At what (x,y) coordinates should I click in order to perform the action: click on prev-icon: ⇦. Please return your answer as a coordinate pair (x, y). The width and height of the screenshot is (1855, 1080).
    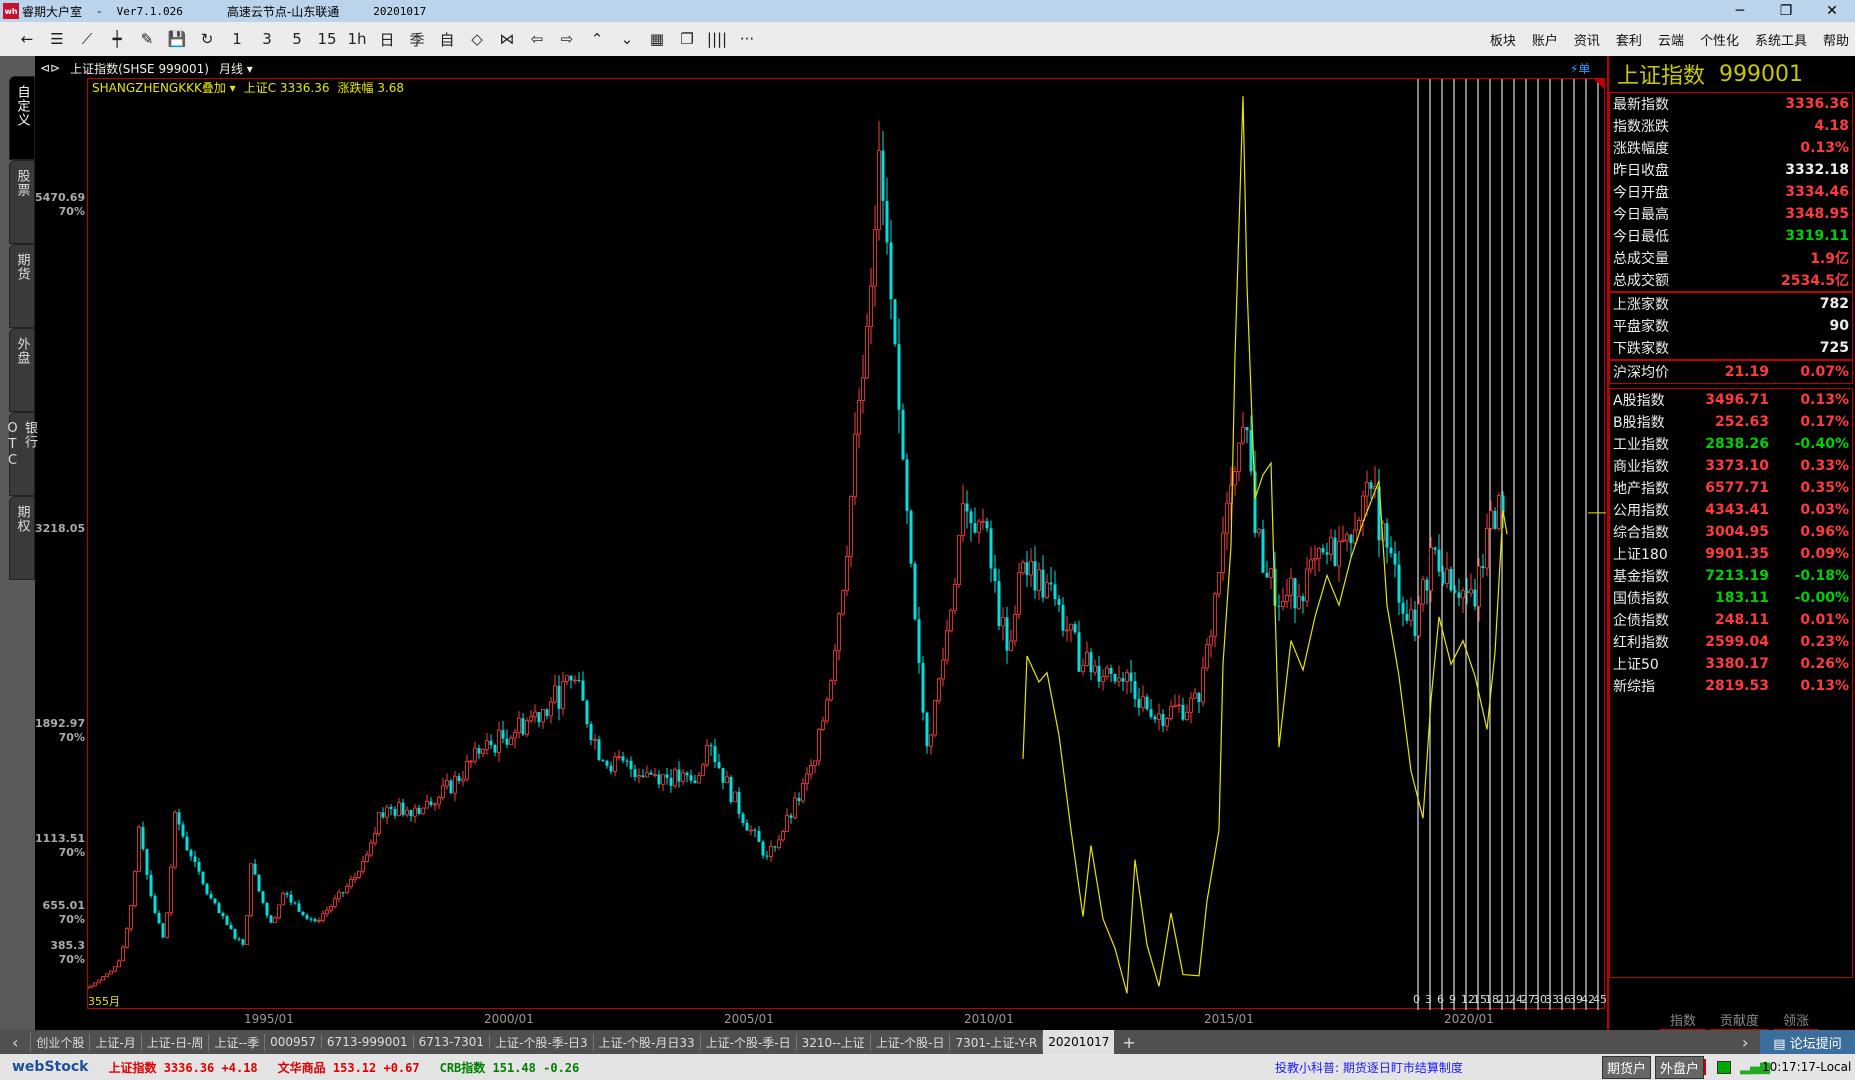
    Looking at the image, I should click on (537, 39).